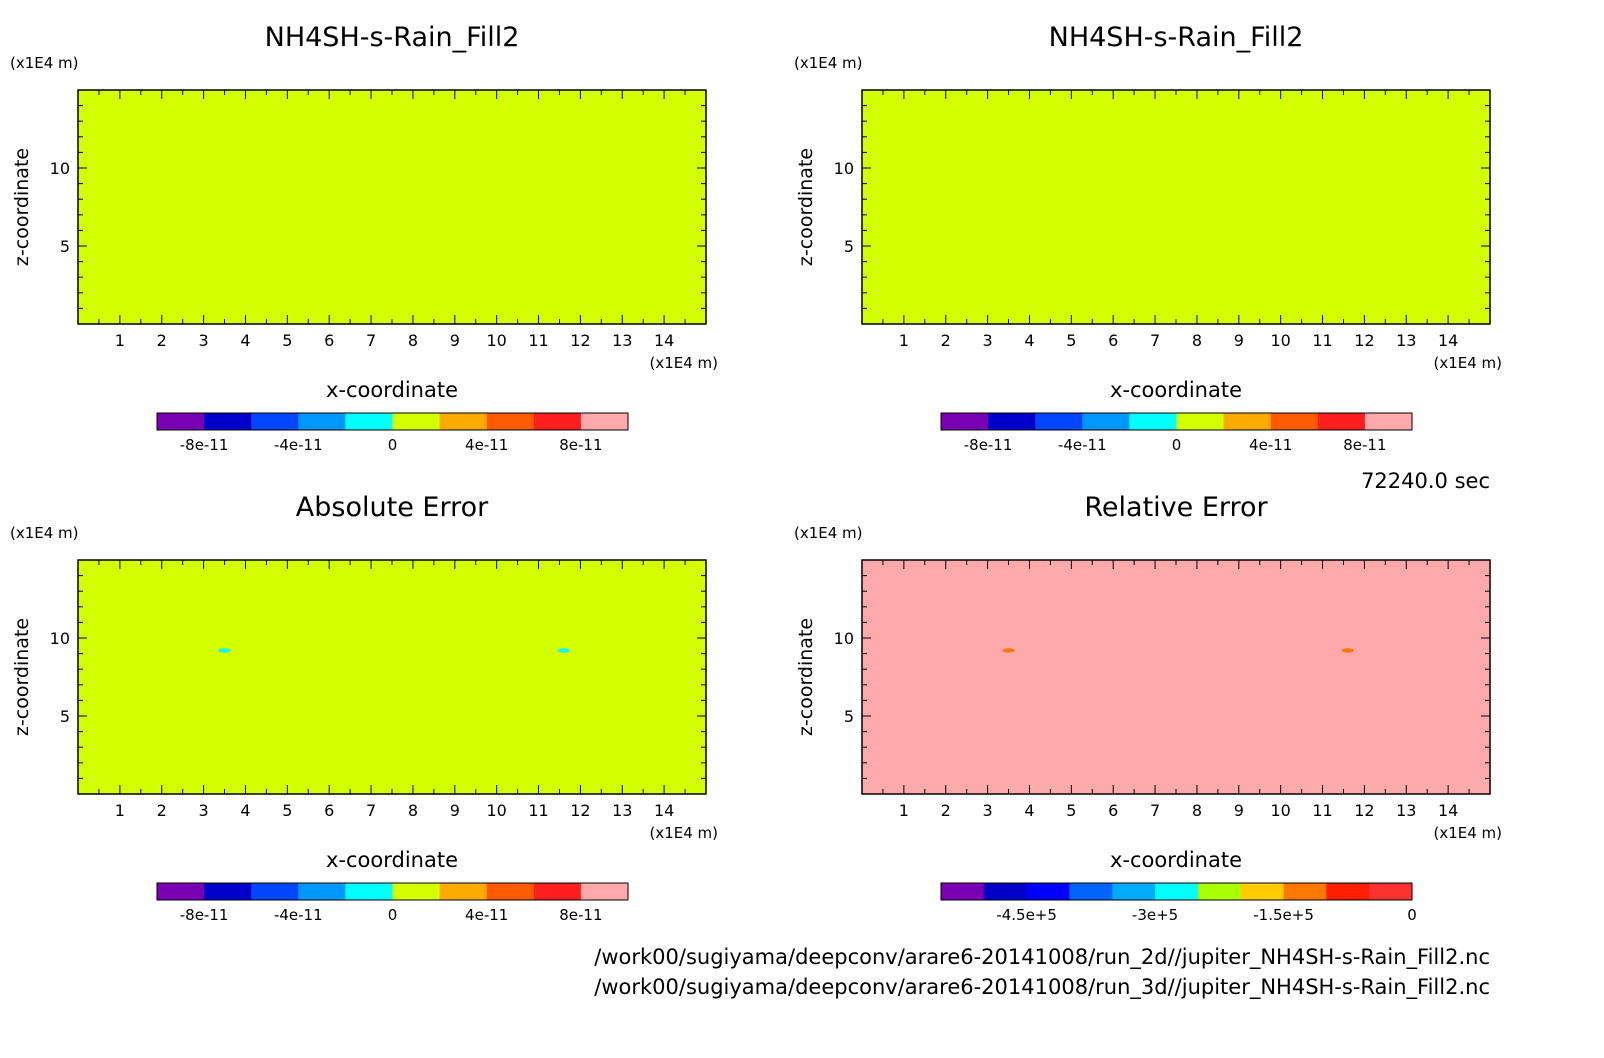  I want to click on chart-title: Relative Error, so click(1176, 507).